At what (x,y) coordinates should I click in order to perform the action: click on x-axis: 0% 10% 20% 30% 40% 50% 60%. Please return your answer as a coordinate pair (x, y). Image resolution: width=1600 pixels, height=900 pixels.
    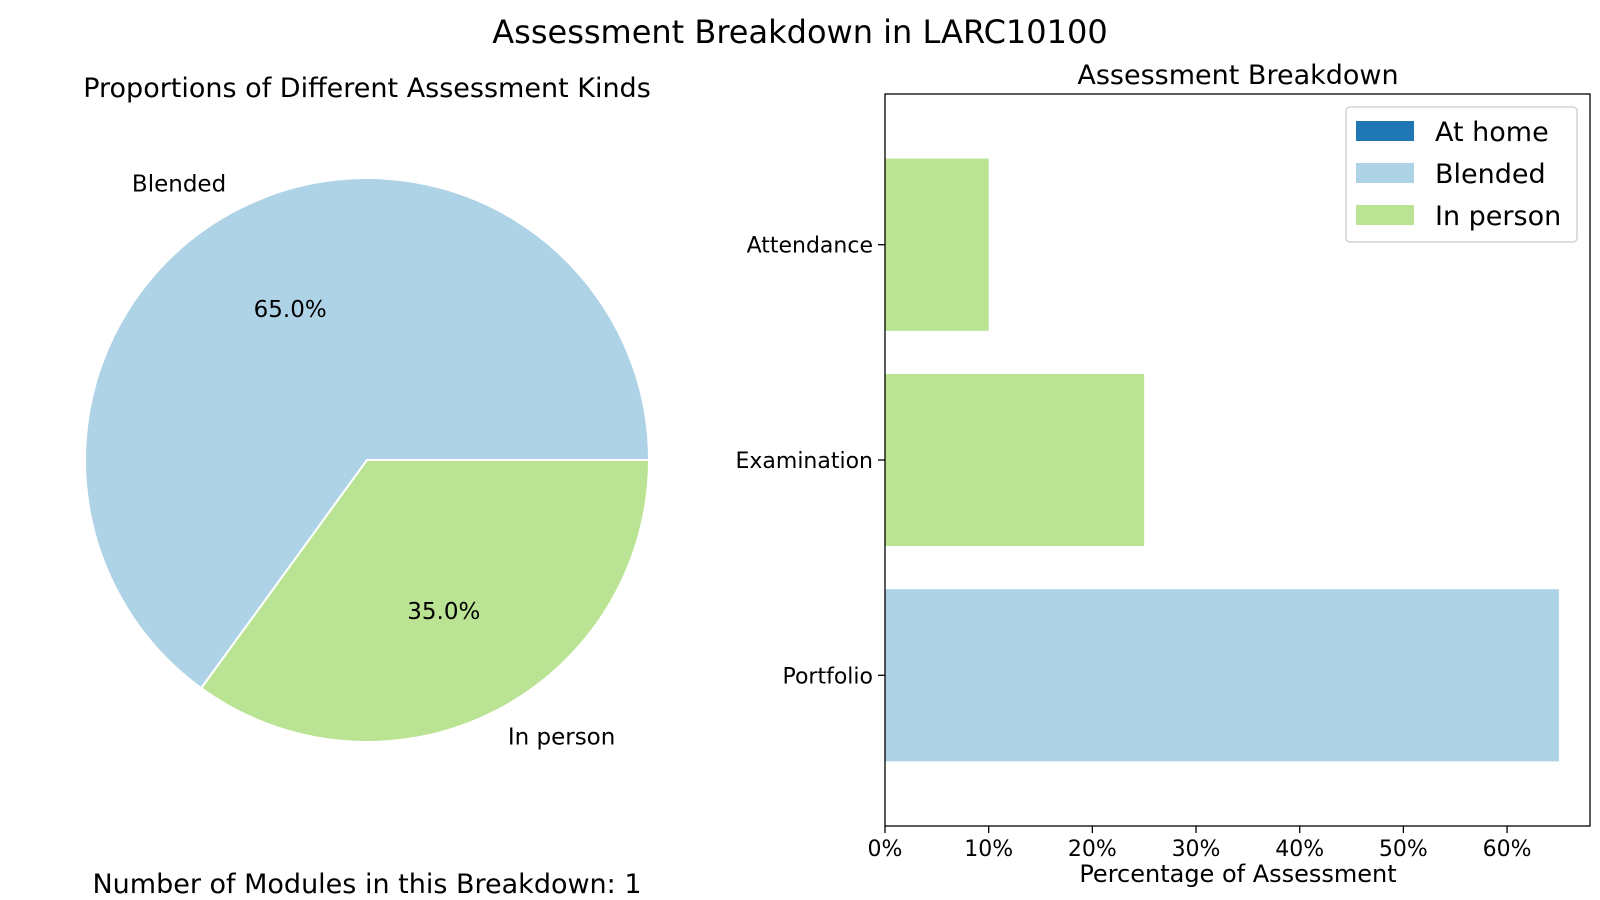
    Looking at the image, I should click on (1200, 844).